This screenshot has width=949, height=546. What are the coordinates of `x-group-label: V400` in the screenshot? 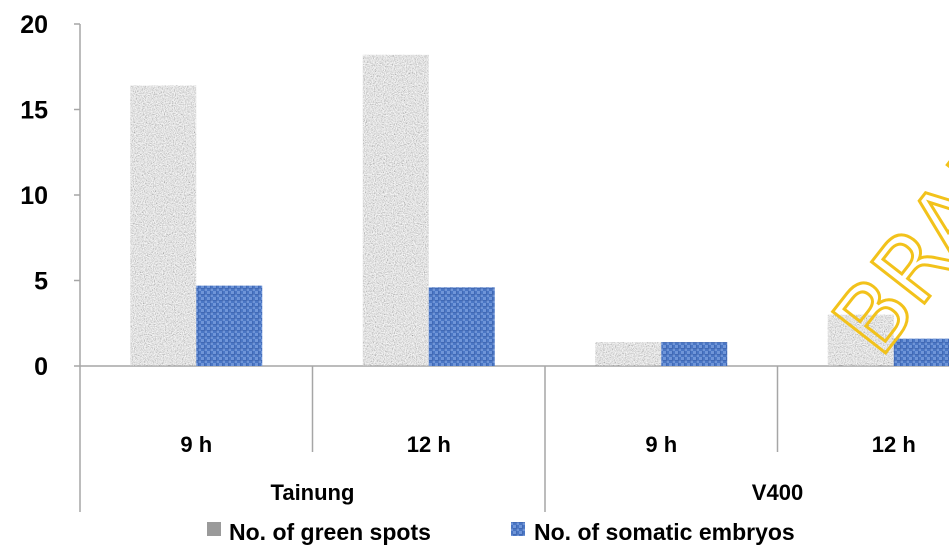 It's located at (777, 492).